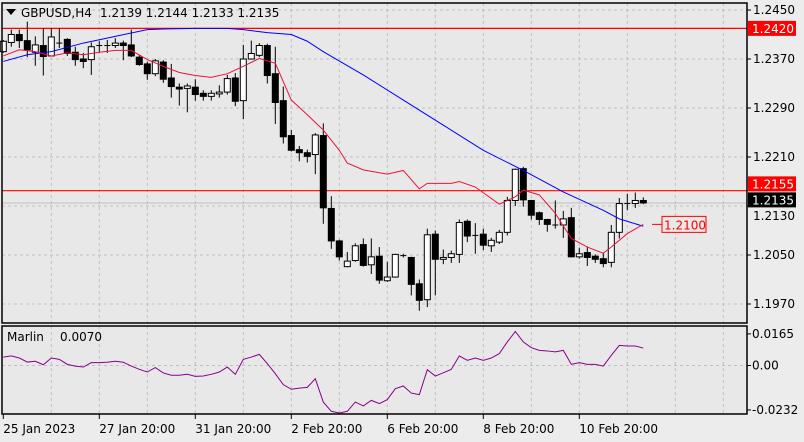 This screenshot has width=804, height=442. What do you see at coordinates (773, 200) in the screenshot?
I see `bid-price-label: 1.2135` at bounding box center [773, 200].